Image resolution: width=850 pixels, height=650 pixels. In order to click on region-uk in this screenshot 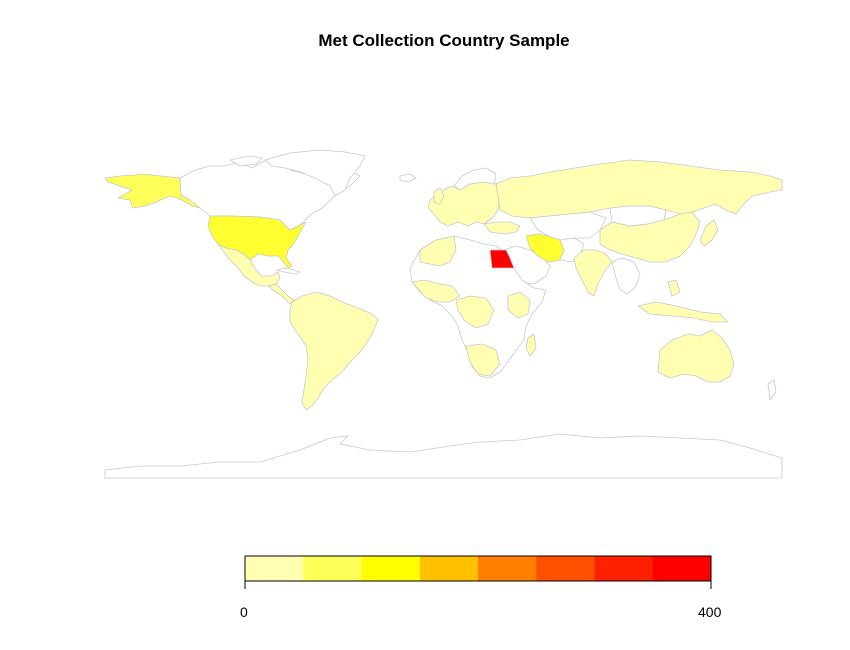, I will do `click(439, 196)`.